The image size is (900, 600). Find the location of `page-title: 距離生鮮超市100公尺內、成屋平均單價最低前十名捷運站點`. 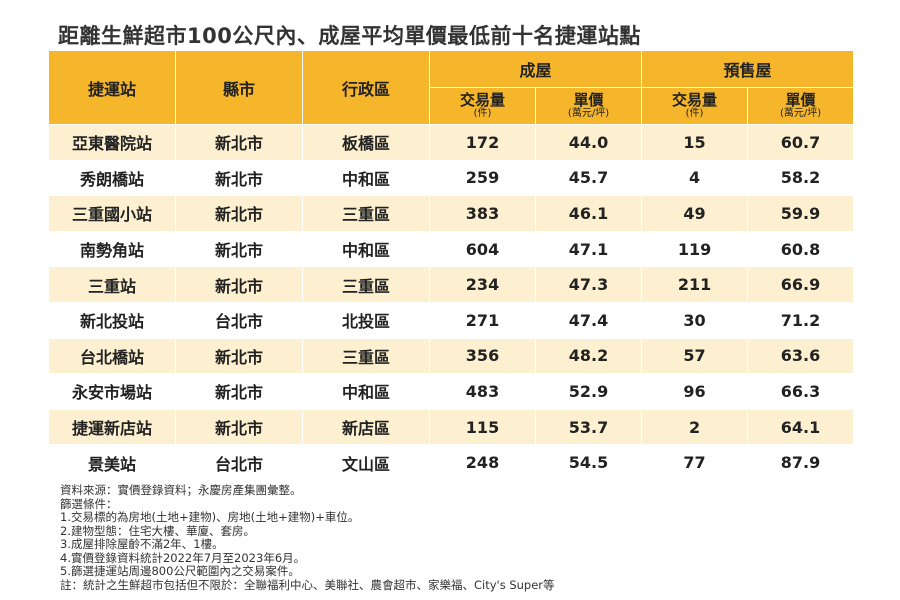

page-title: 距離生鮮超市100公尺內、成屋平均單價最低前十名捷運站點 is located at coordinates (349, 36).